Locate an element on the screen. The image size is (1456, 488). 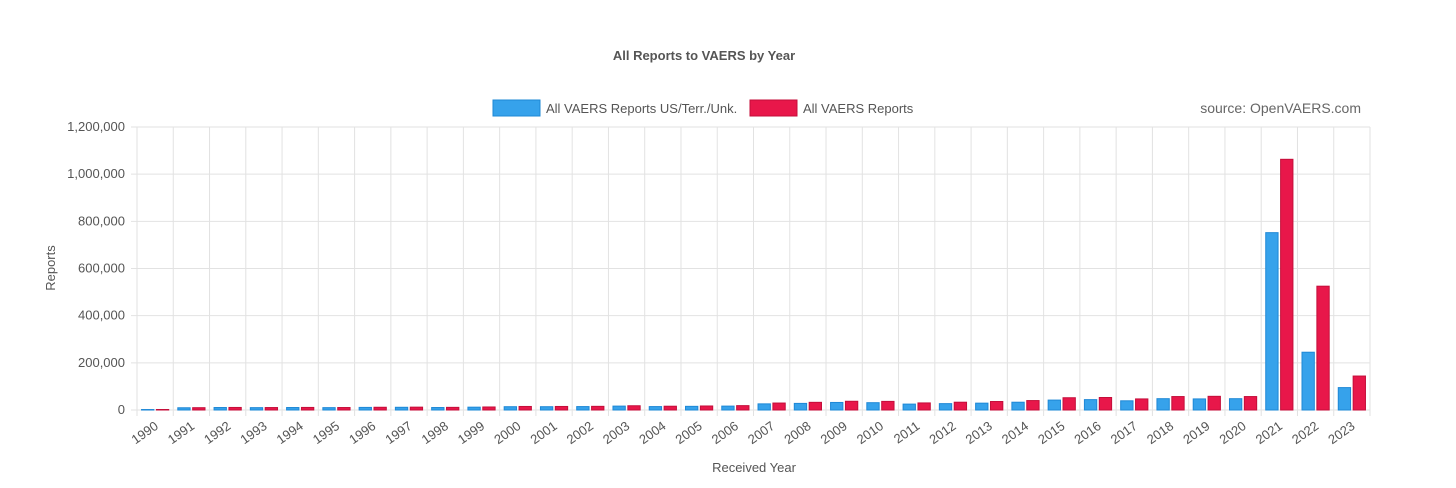
chart-title: All Reports to VAERS by Year is located at coordinates (704, 55).